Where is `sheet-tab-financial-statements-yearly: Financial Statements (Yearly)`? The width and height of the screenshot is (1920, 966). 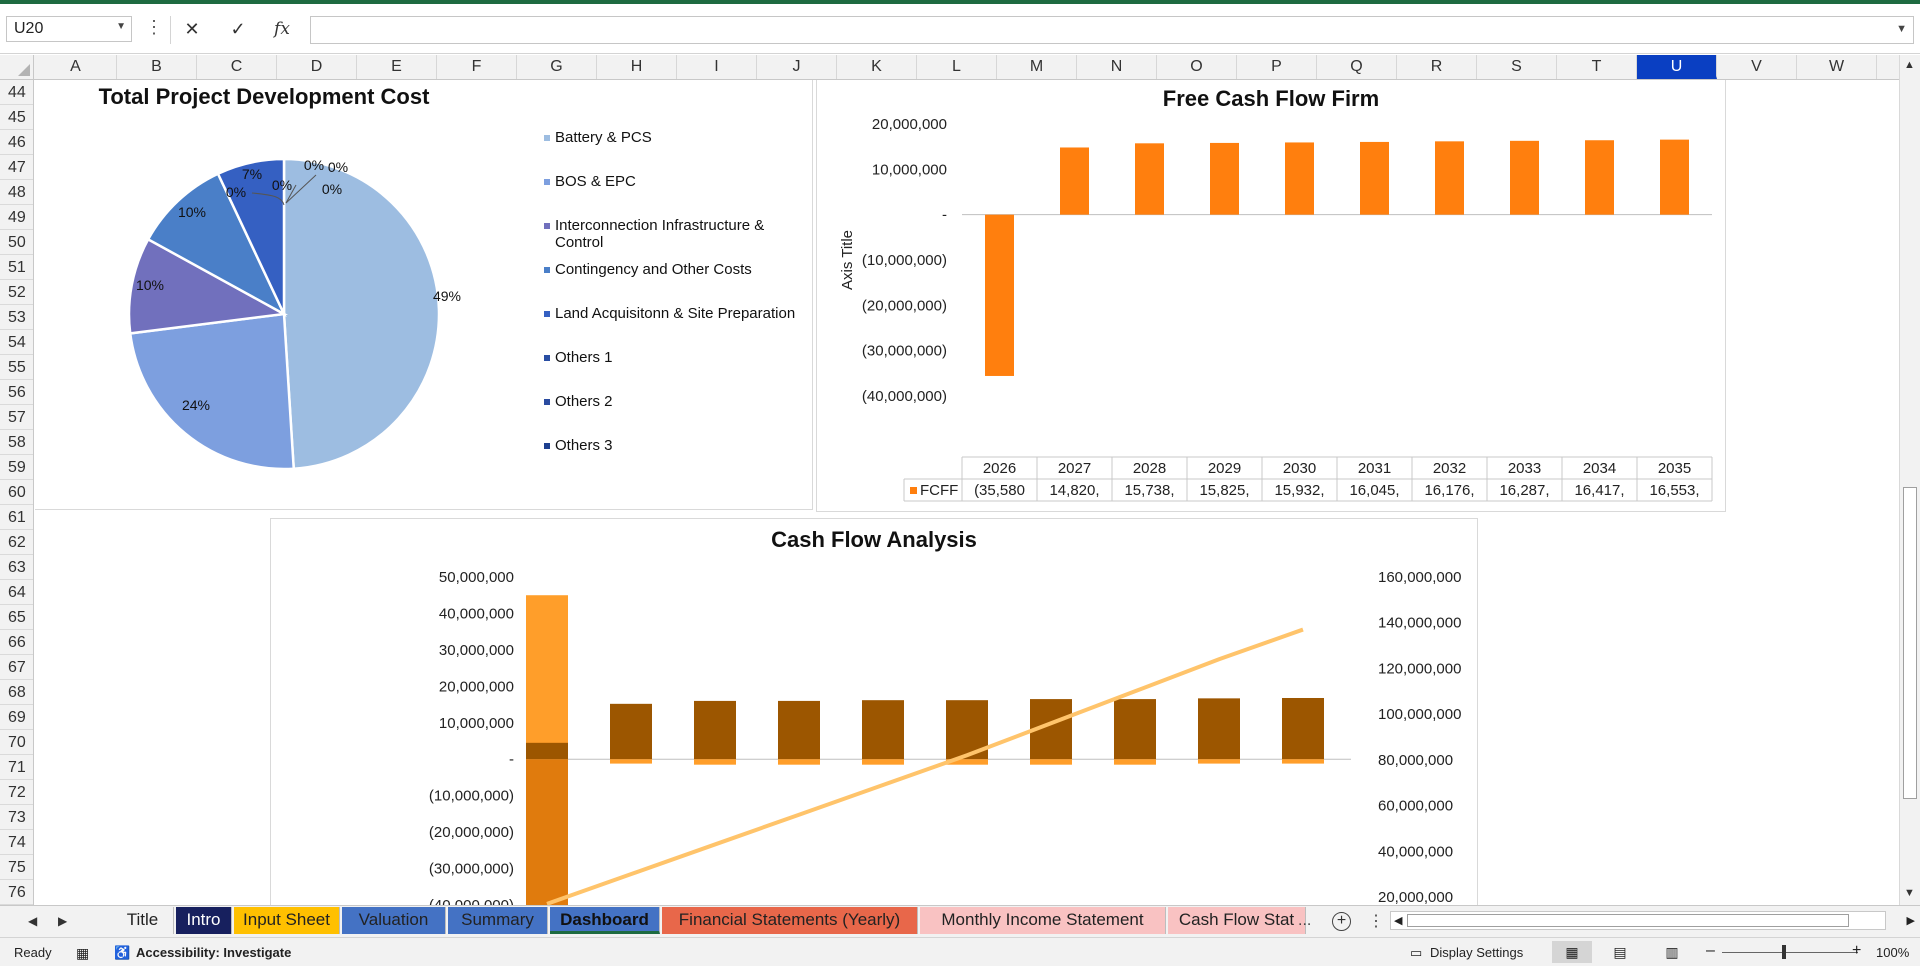 sheet-tab-financial-statements-yearly: Financial Statements (Yearly) is located at coordinates (790, 920).